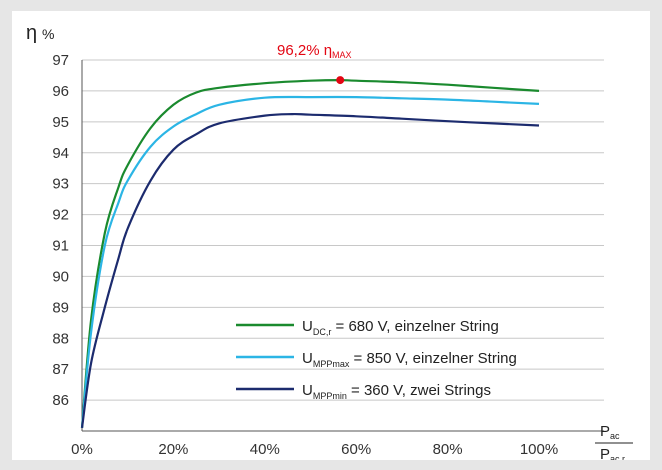 The width and height of the screenshot is (662, 470). Describe the element at coordinates (612, 453) in the screenshot. I see `x-axis-denominator: Pac,r` at that location.